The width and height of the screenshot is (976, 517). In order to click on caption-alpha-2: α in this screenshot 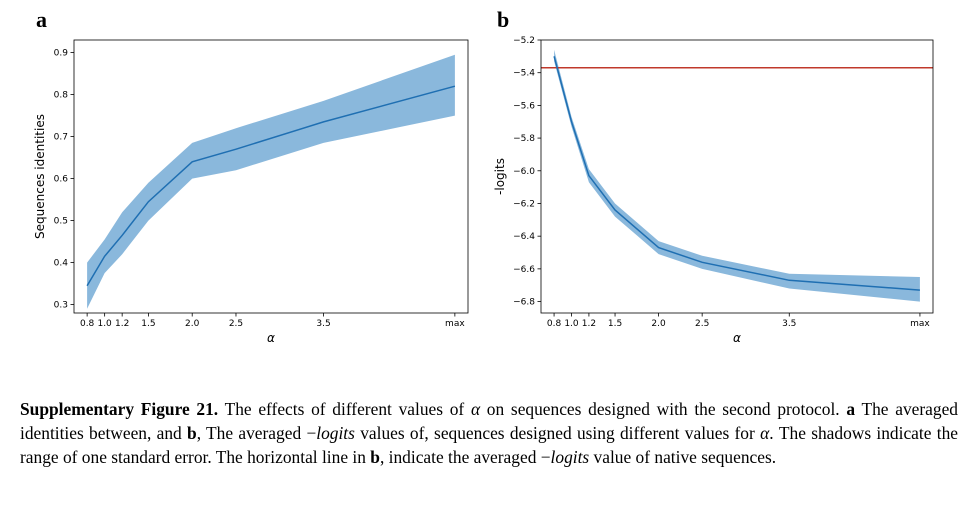, I will do `click(765, 433)`.